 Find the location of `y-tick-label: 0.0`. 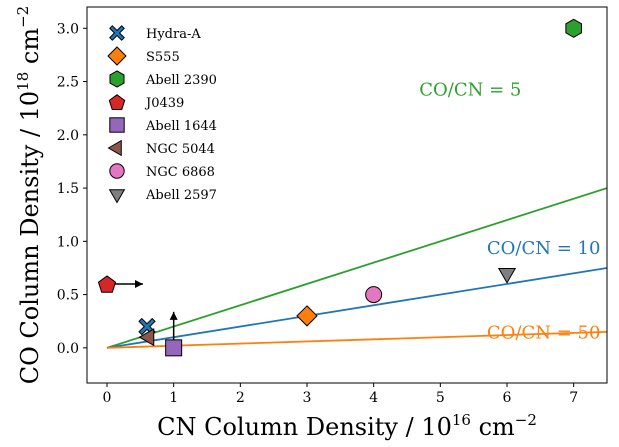

y-tick-label: 0.0 is located at coordinates (68, 349).